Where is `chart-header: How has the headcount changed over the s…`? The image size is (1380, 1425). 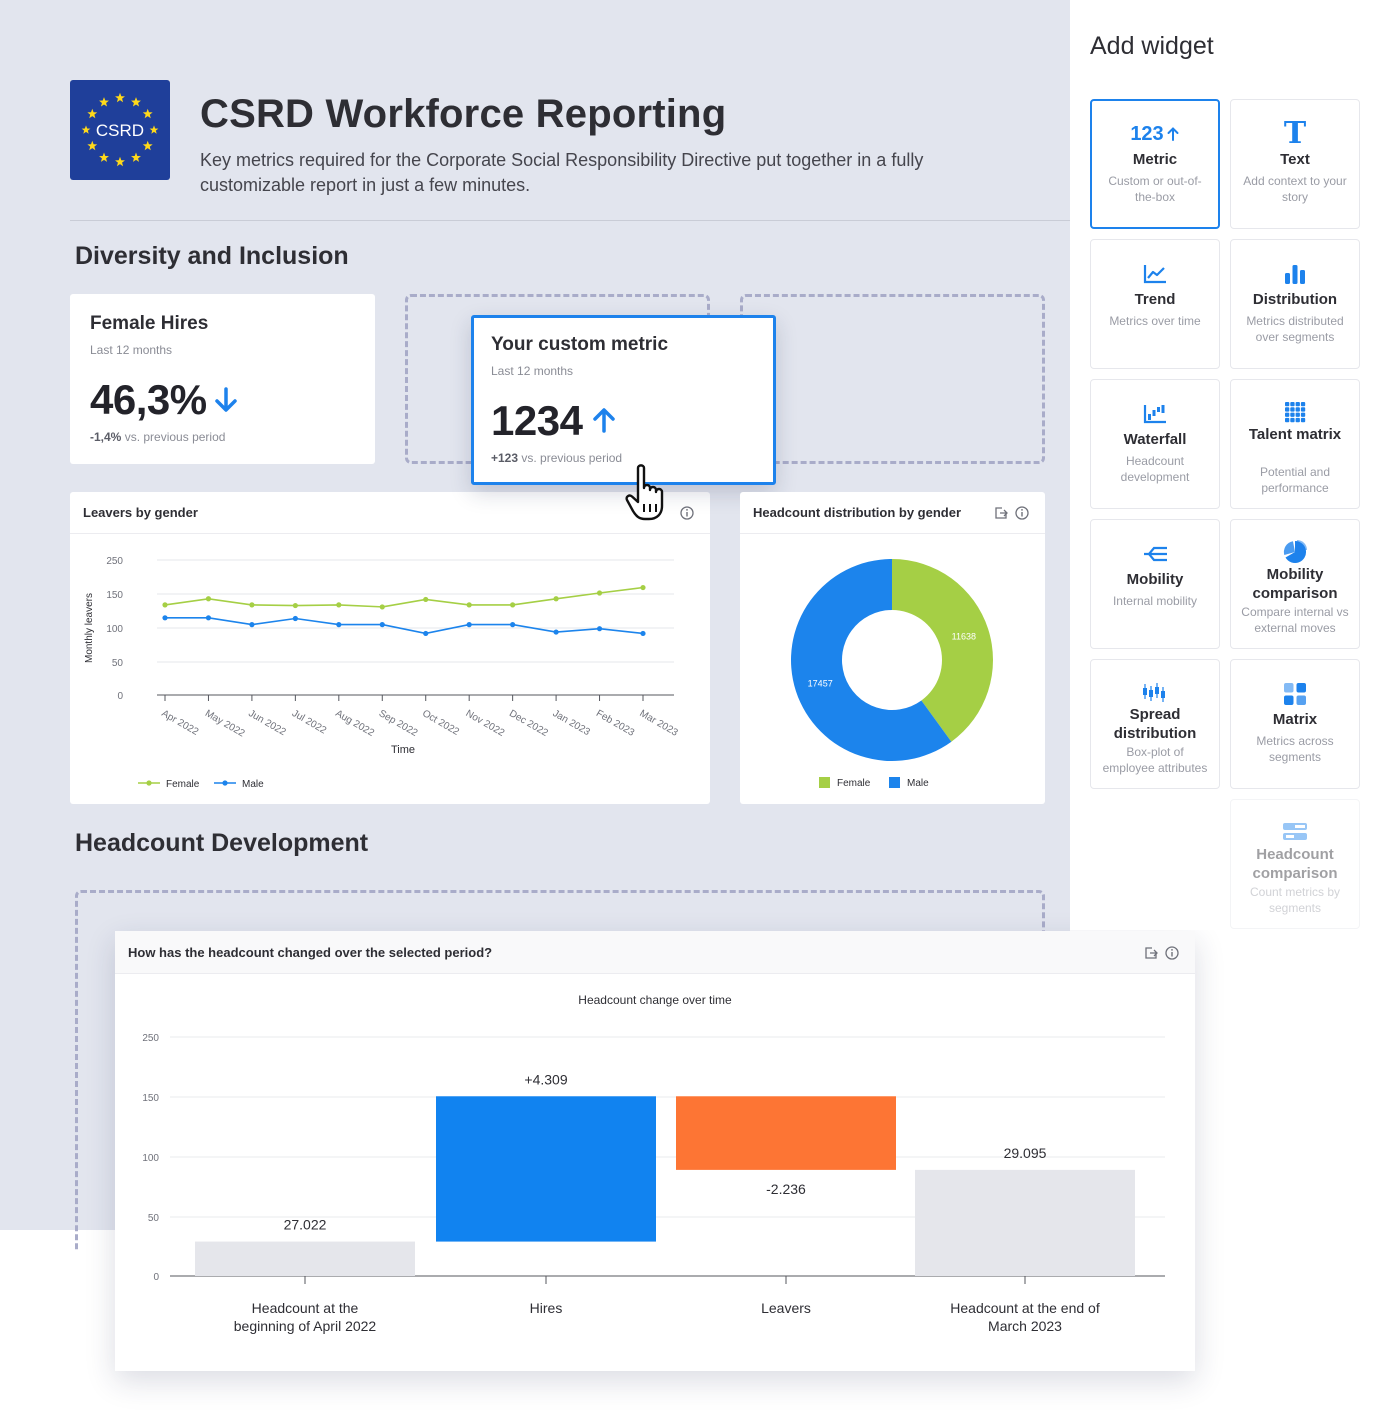 chart-header: How has the headcount changed over the s… is located at coordinates (655, 952).